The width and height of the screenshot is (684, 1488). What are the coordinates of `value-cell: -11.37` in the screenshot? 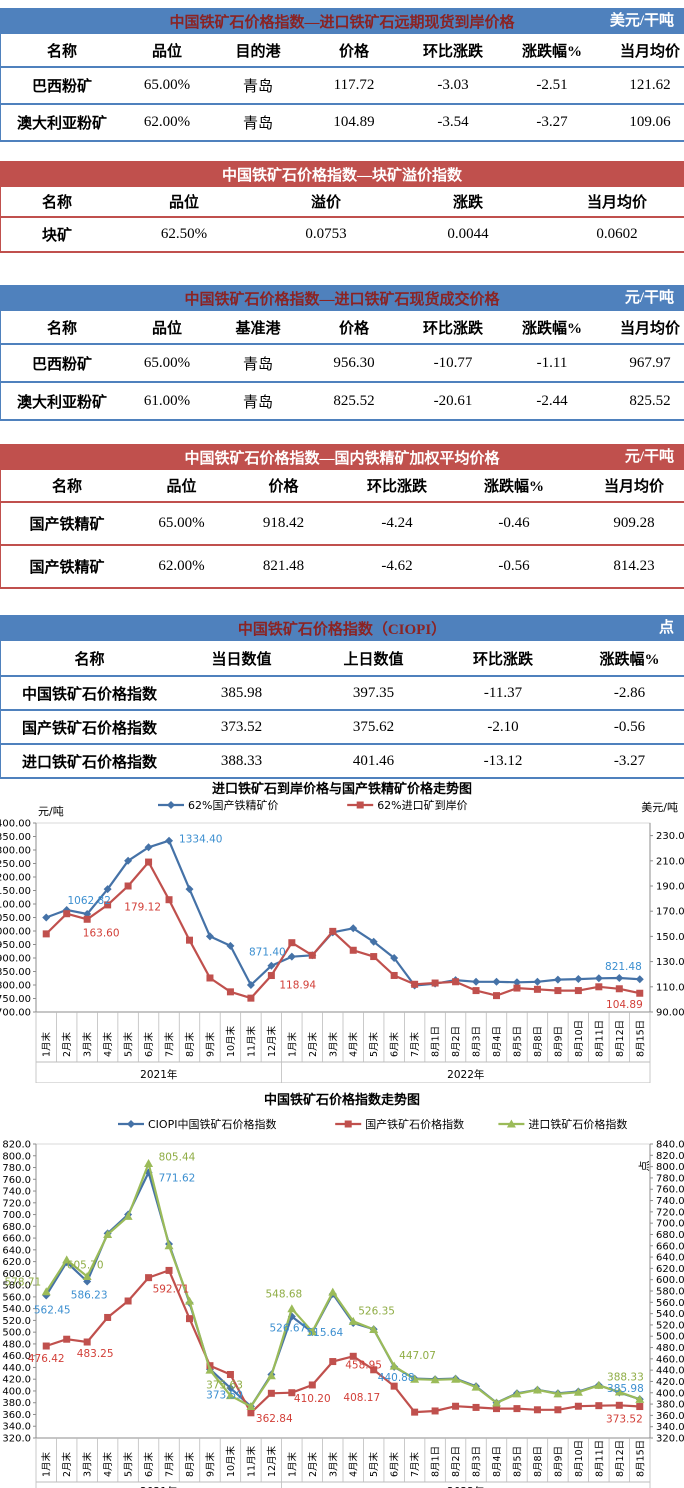 It's located at (503, 692).